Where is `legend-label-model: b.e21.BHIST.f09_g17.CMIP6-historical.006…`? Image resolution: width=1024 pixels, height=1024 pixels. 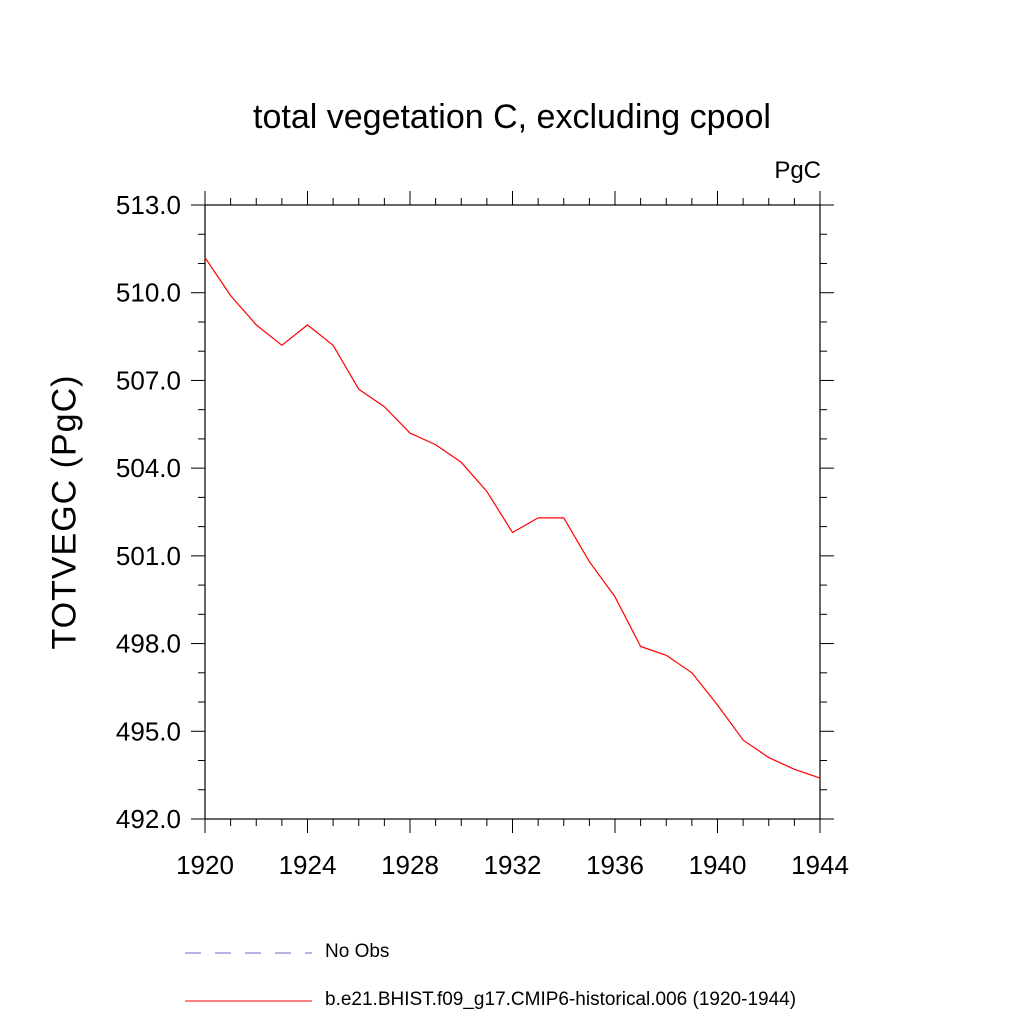
legend-label-model: b.e21.BHIST.f09_g17.CMIP6-historical.006… is located at coordinates (561, 999).